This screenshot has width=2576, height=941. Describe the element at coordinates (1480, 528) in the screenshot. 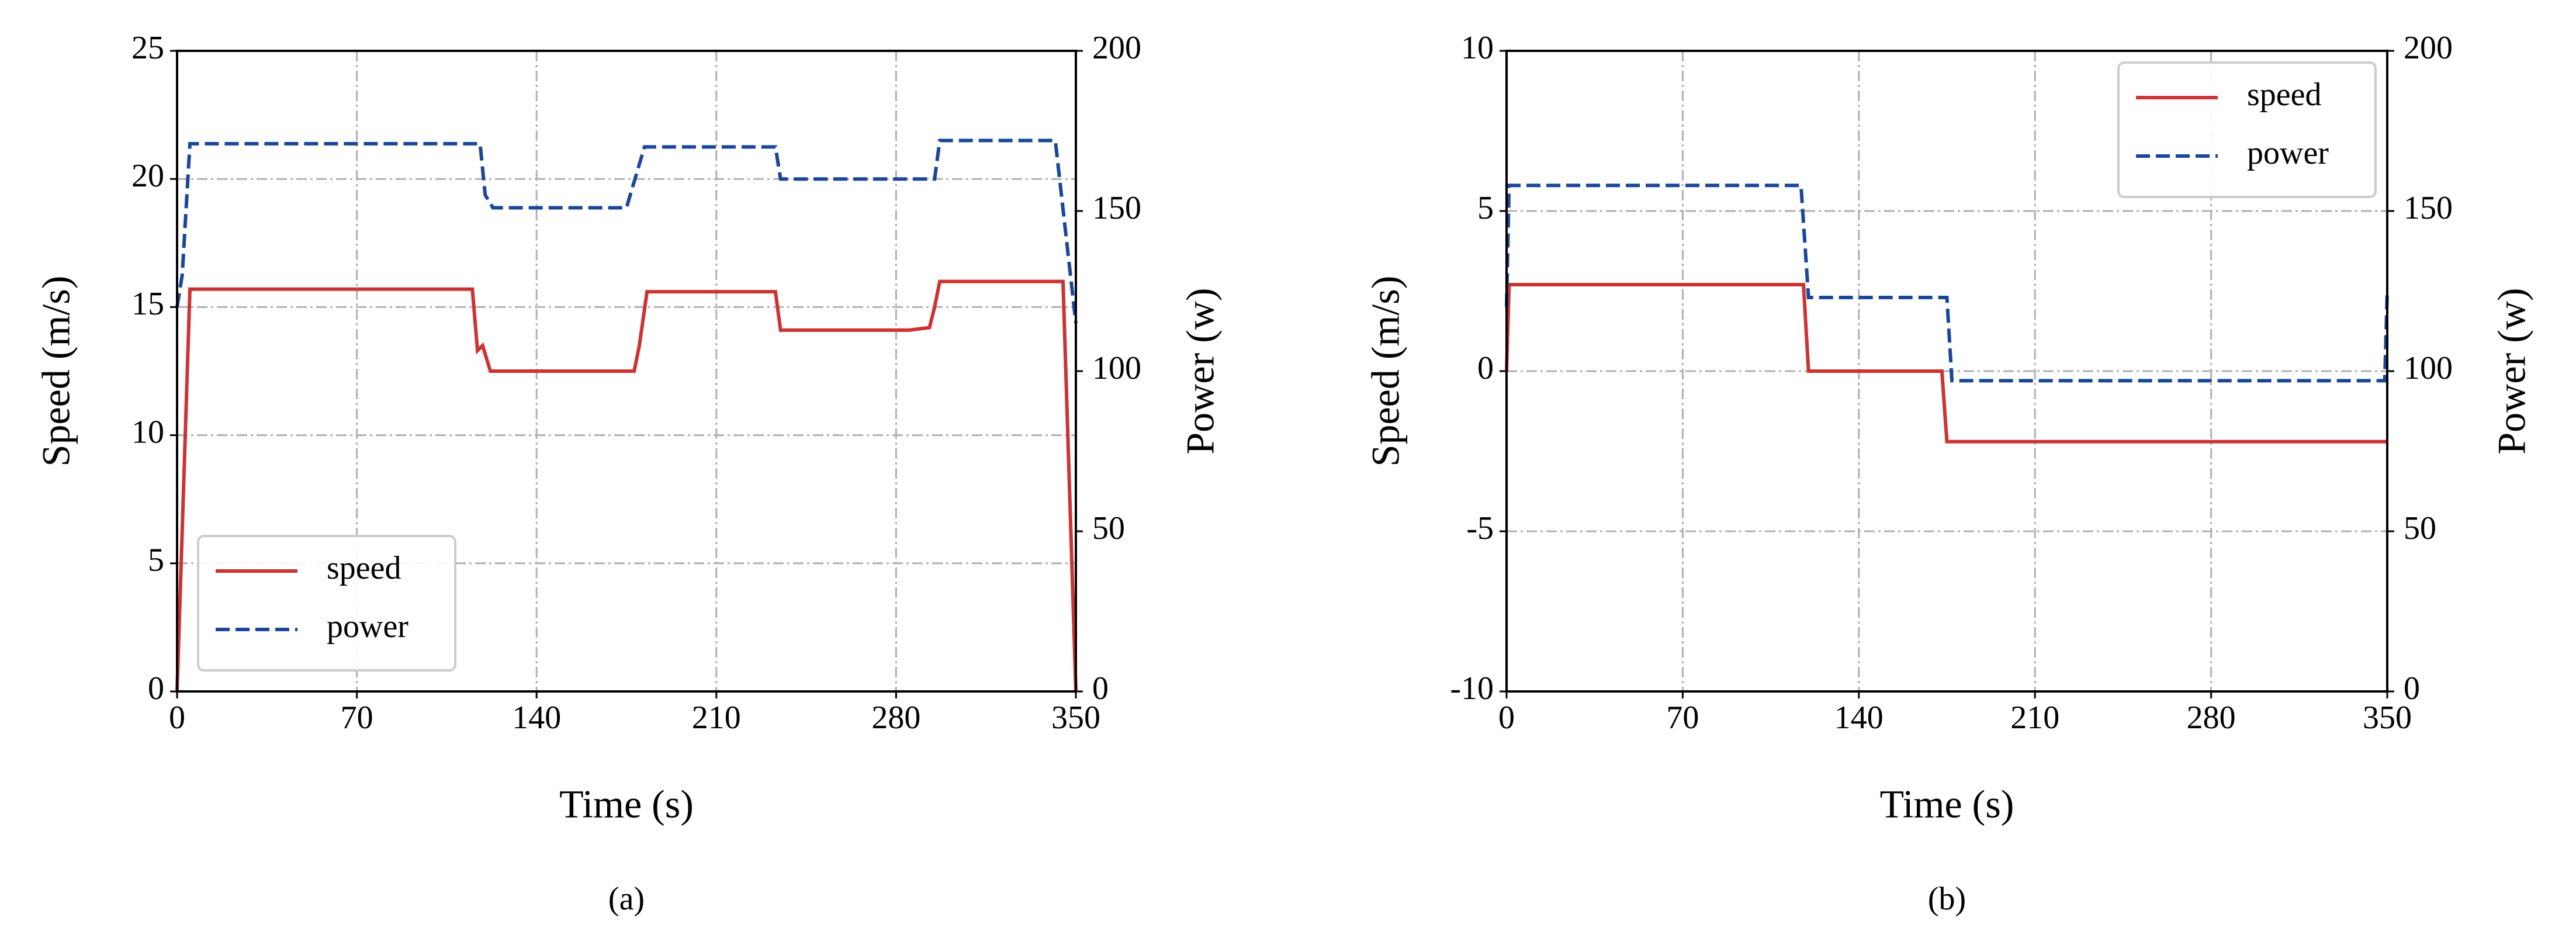

I see `y-tick-label: -5` at that location.